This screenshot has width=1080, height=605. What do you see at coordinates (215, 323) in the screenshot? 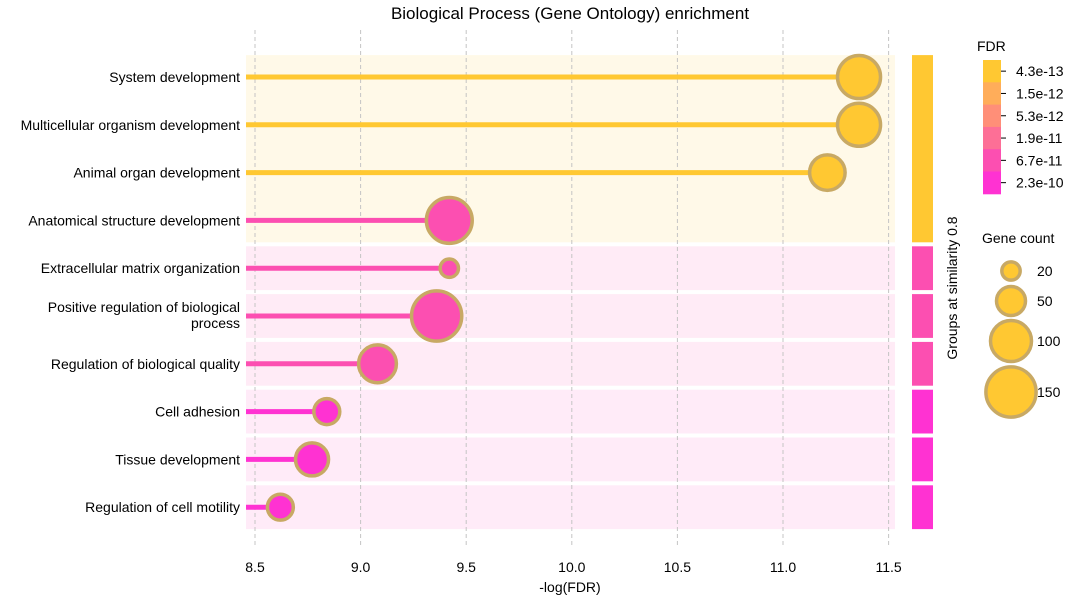
I see `term-label: process` at bounding box center [215, 323].